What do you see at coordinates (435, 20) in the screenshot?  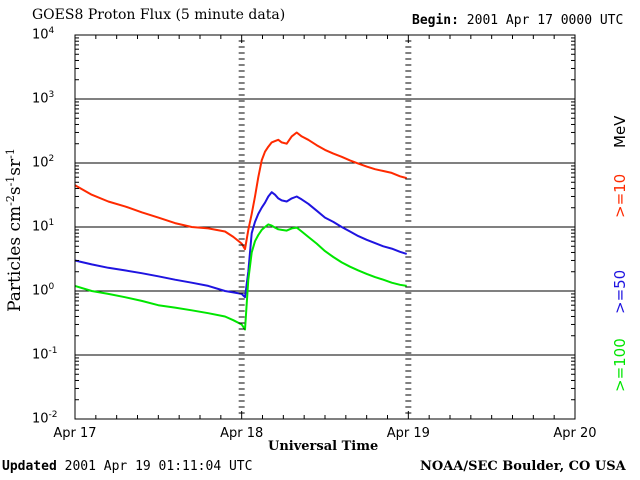 I see `begin-label: Begin:` at bounding box center [435, 20].